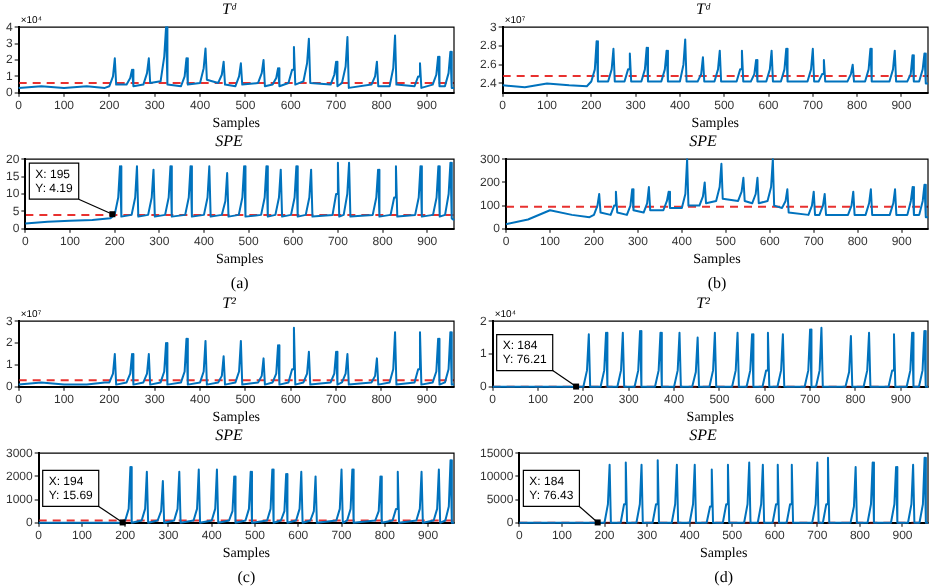 The image size is (948, 588). Describe the element at coordinates (240, 283) in the screenshot. I see `text: (a)` at that location.